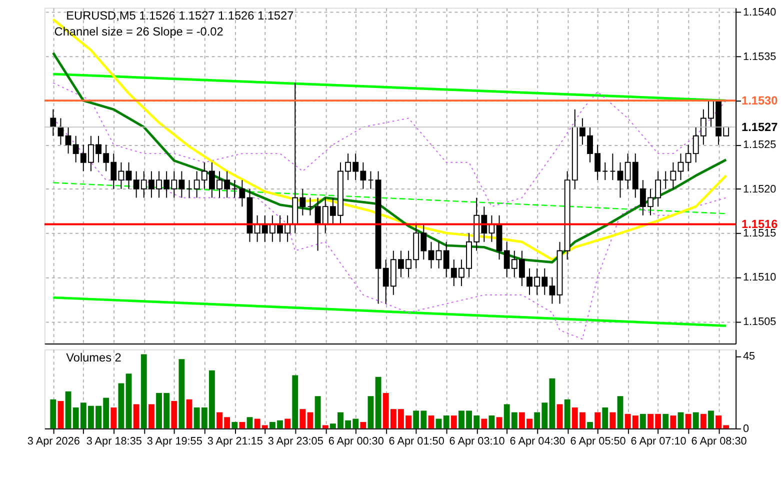 Image resolution: width=781 pixels, height=489 pixels. I want to click on x-tick-label: 6 Apr 01:50, so click(416, 442).